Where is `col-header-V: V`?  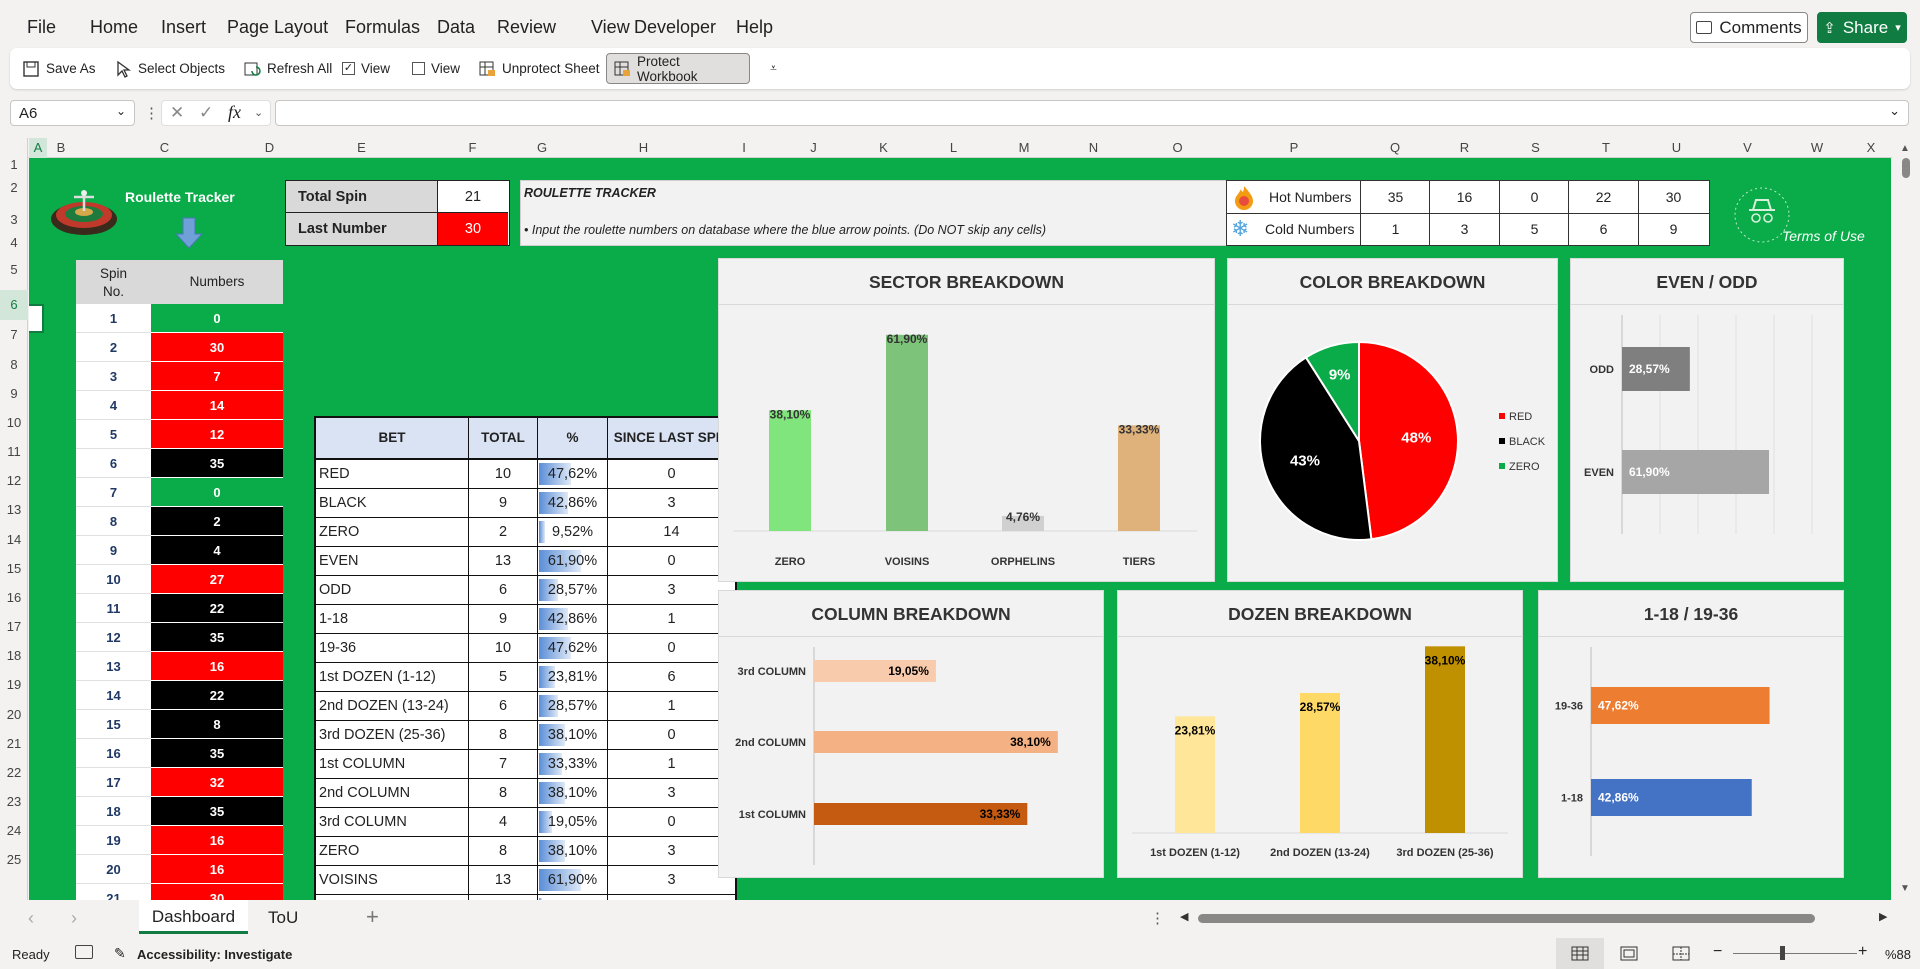 col-header-V: V is located at coordinates (1747, 147).